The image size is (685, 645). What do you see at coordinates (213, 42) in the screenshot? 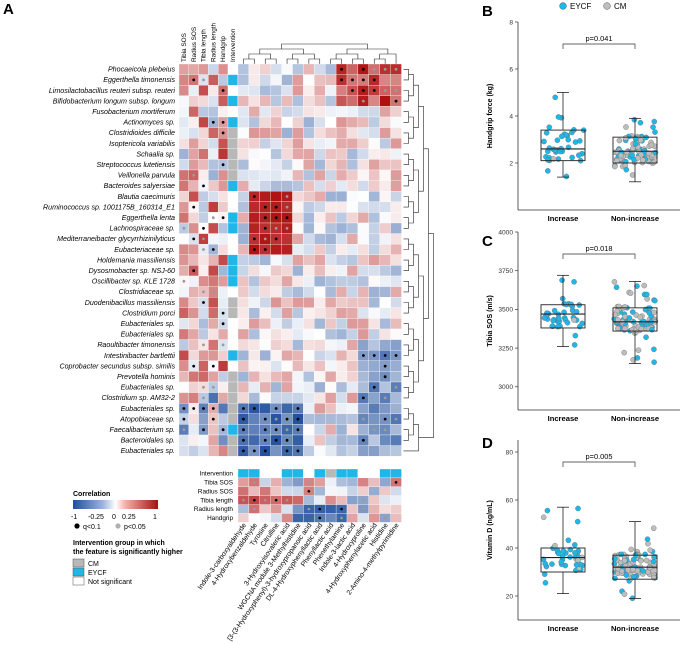
I see `column-label: Radius length` at bounding box center [213, 42].